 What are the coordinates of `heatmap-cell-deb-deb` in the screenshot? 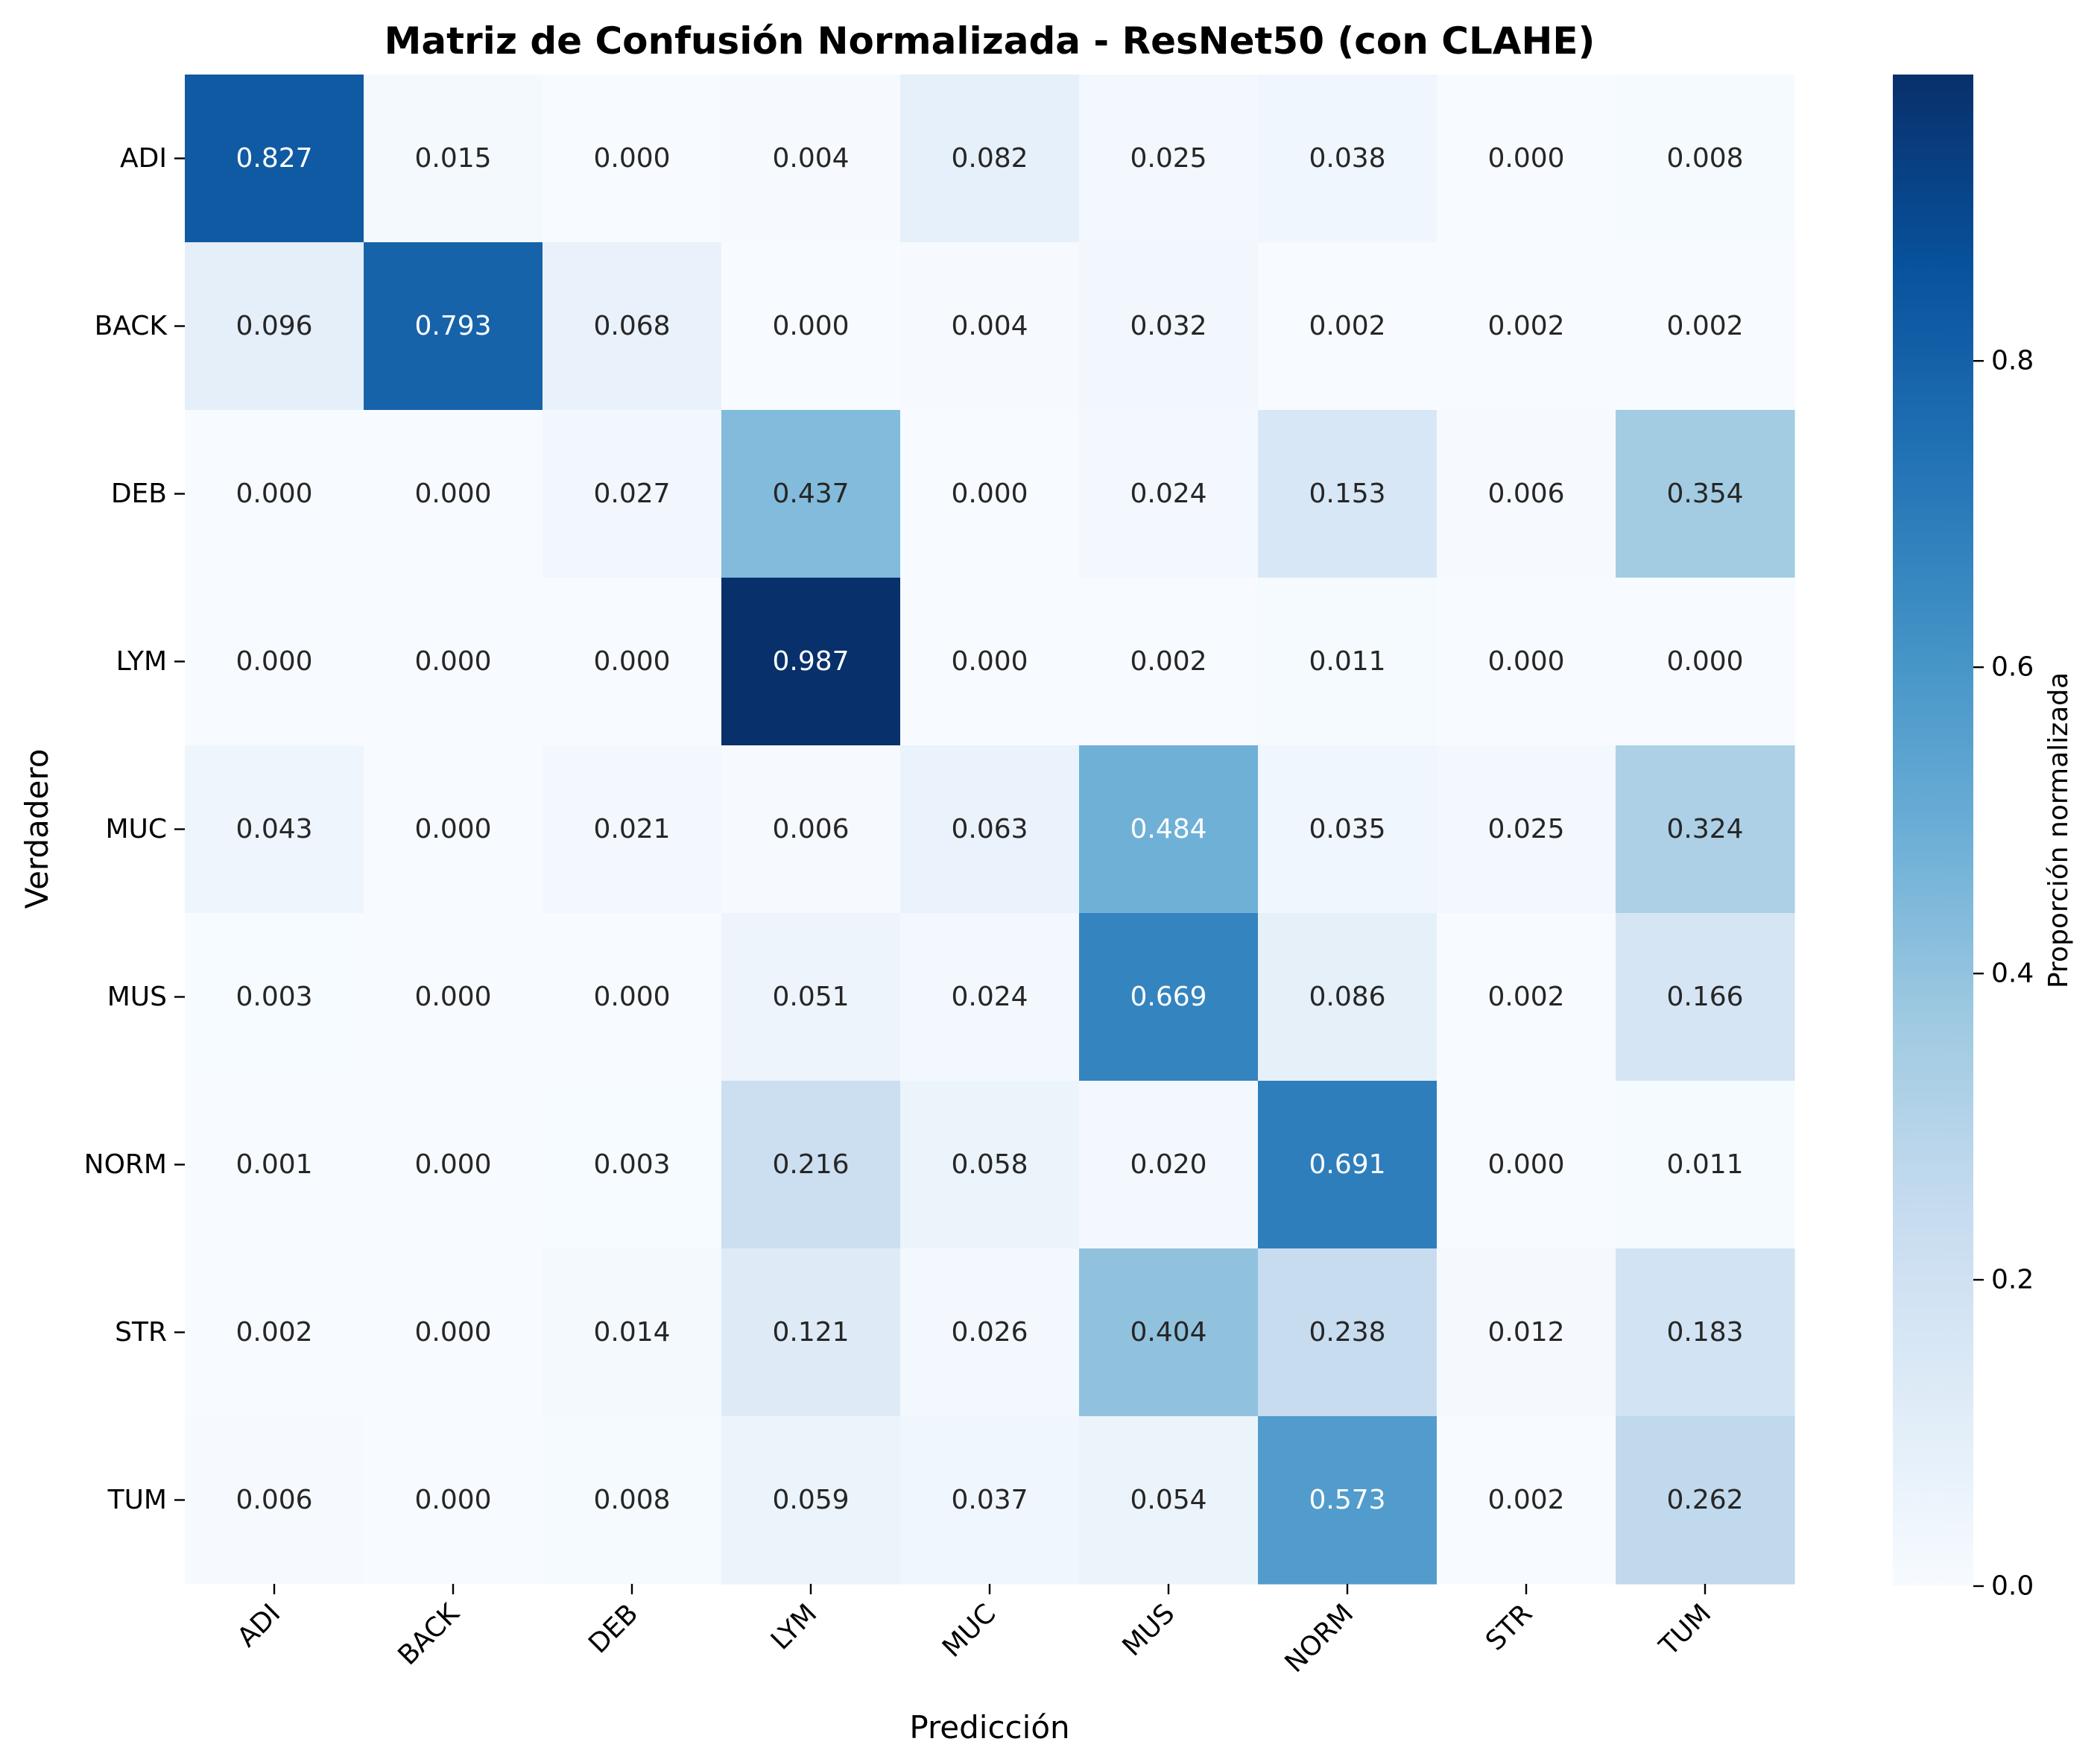 It's located at (632, 494).